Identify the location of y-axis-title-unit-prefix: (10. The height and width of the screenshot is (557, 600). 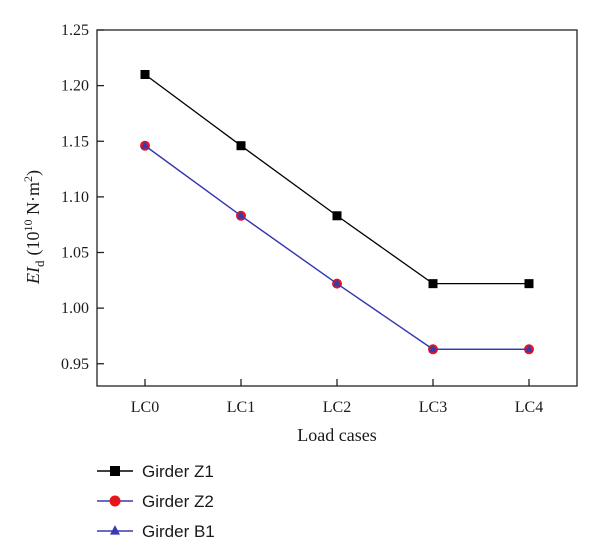
(33, 244).